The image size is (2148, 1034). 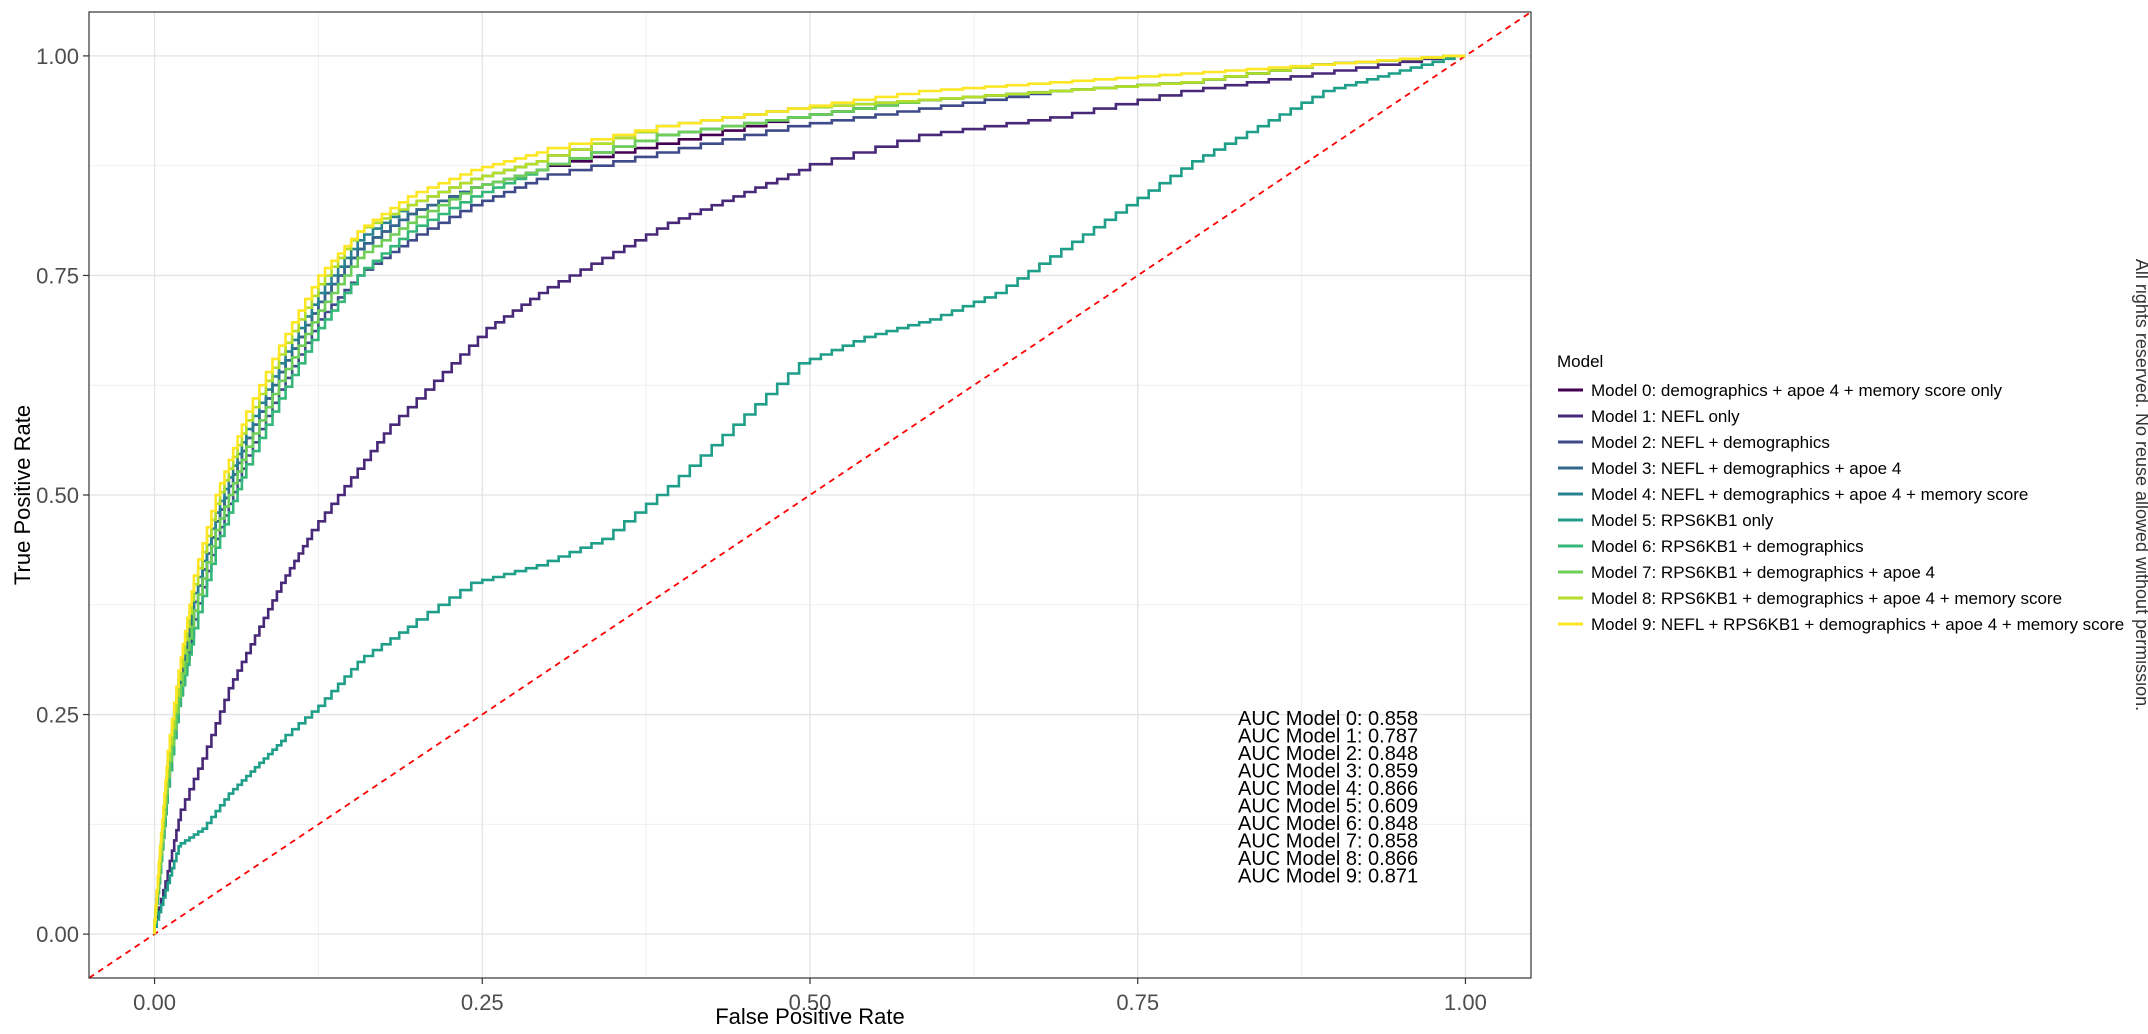 I want to click on legend-title: Model, so click(x=1580, y=361).